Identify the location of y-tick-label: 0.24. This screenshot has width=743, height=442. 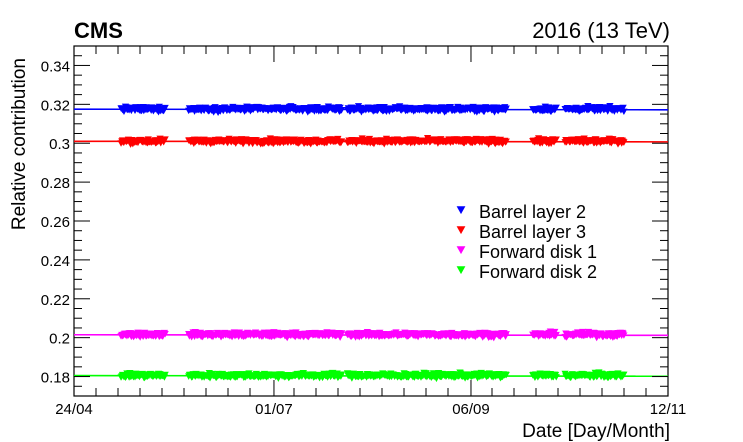
(55, 261).